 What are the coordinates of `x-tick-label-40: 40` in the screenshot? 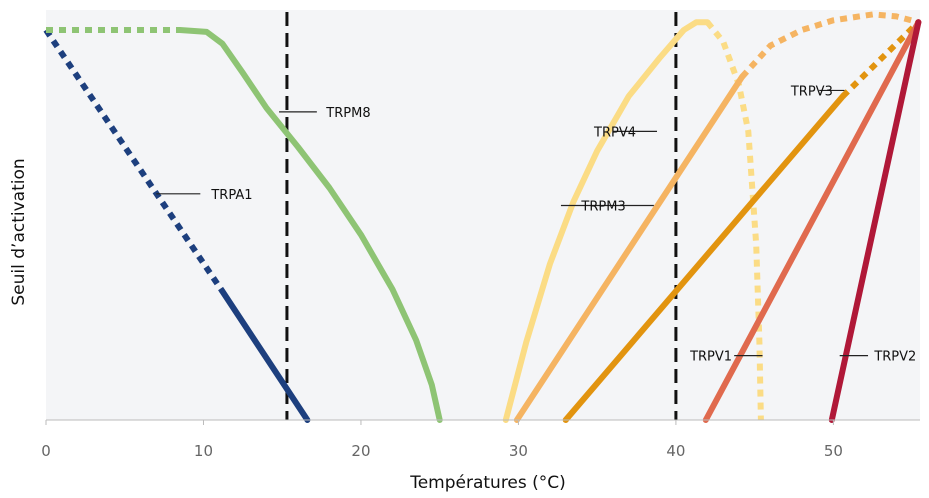 It's located at (675, 451).